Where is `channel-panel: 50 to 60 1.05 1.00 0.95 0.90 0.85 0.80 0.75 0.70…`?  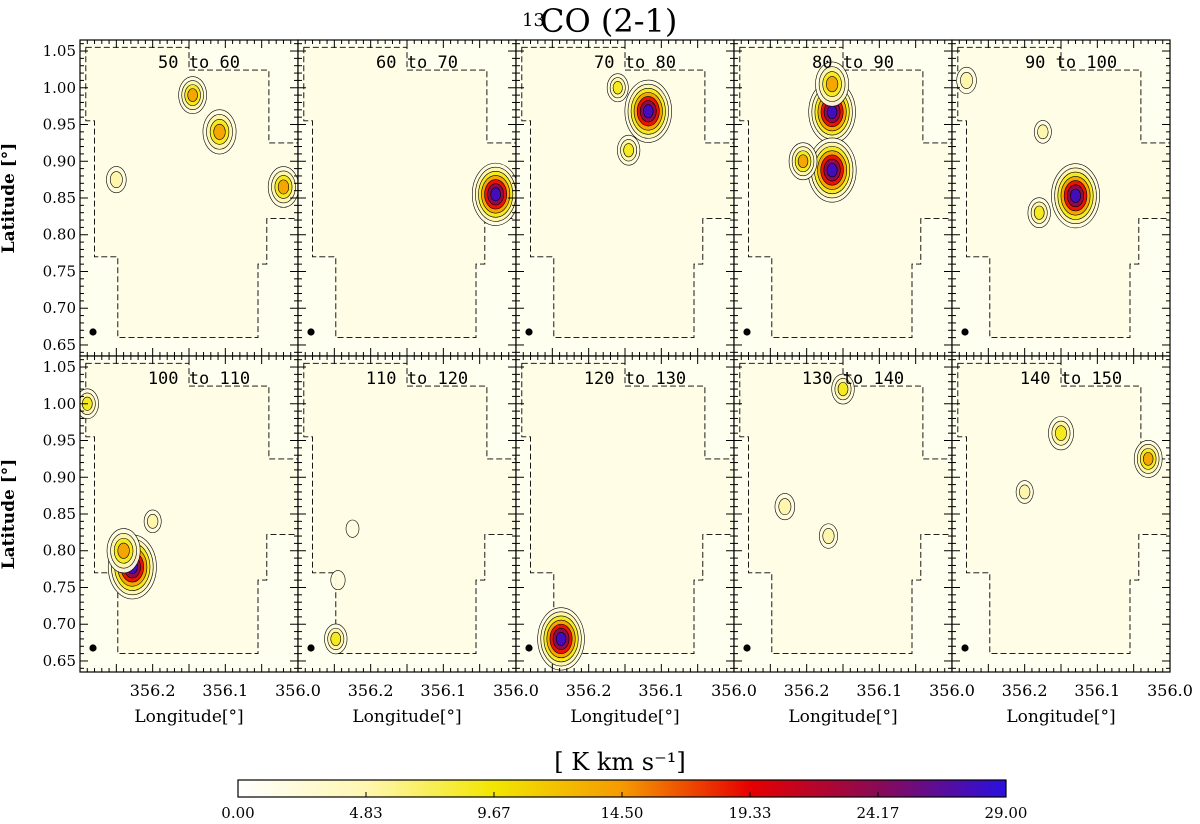 channel-panel: 50 to 60 1.05 1.00 0.95 0.90 0.85 0.80 0.75 0.70… is located at coordinates (149, 198).